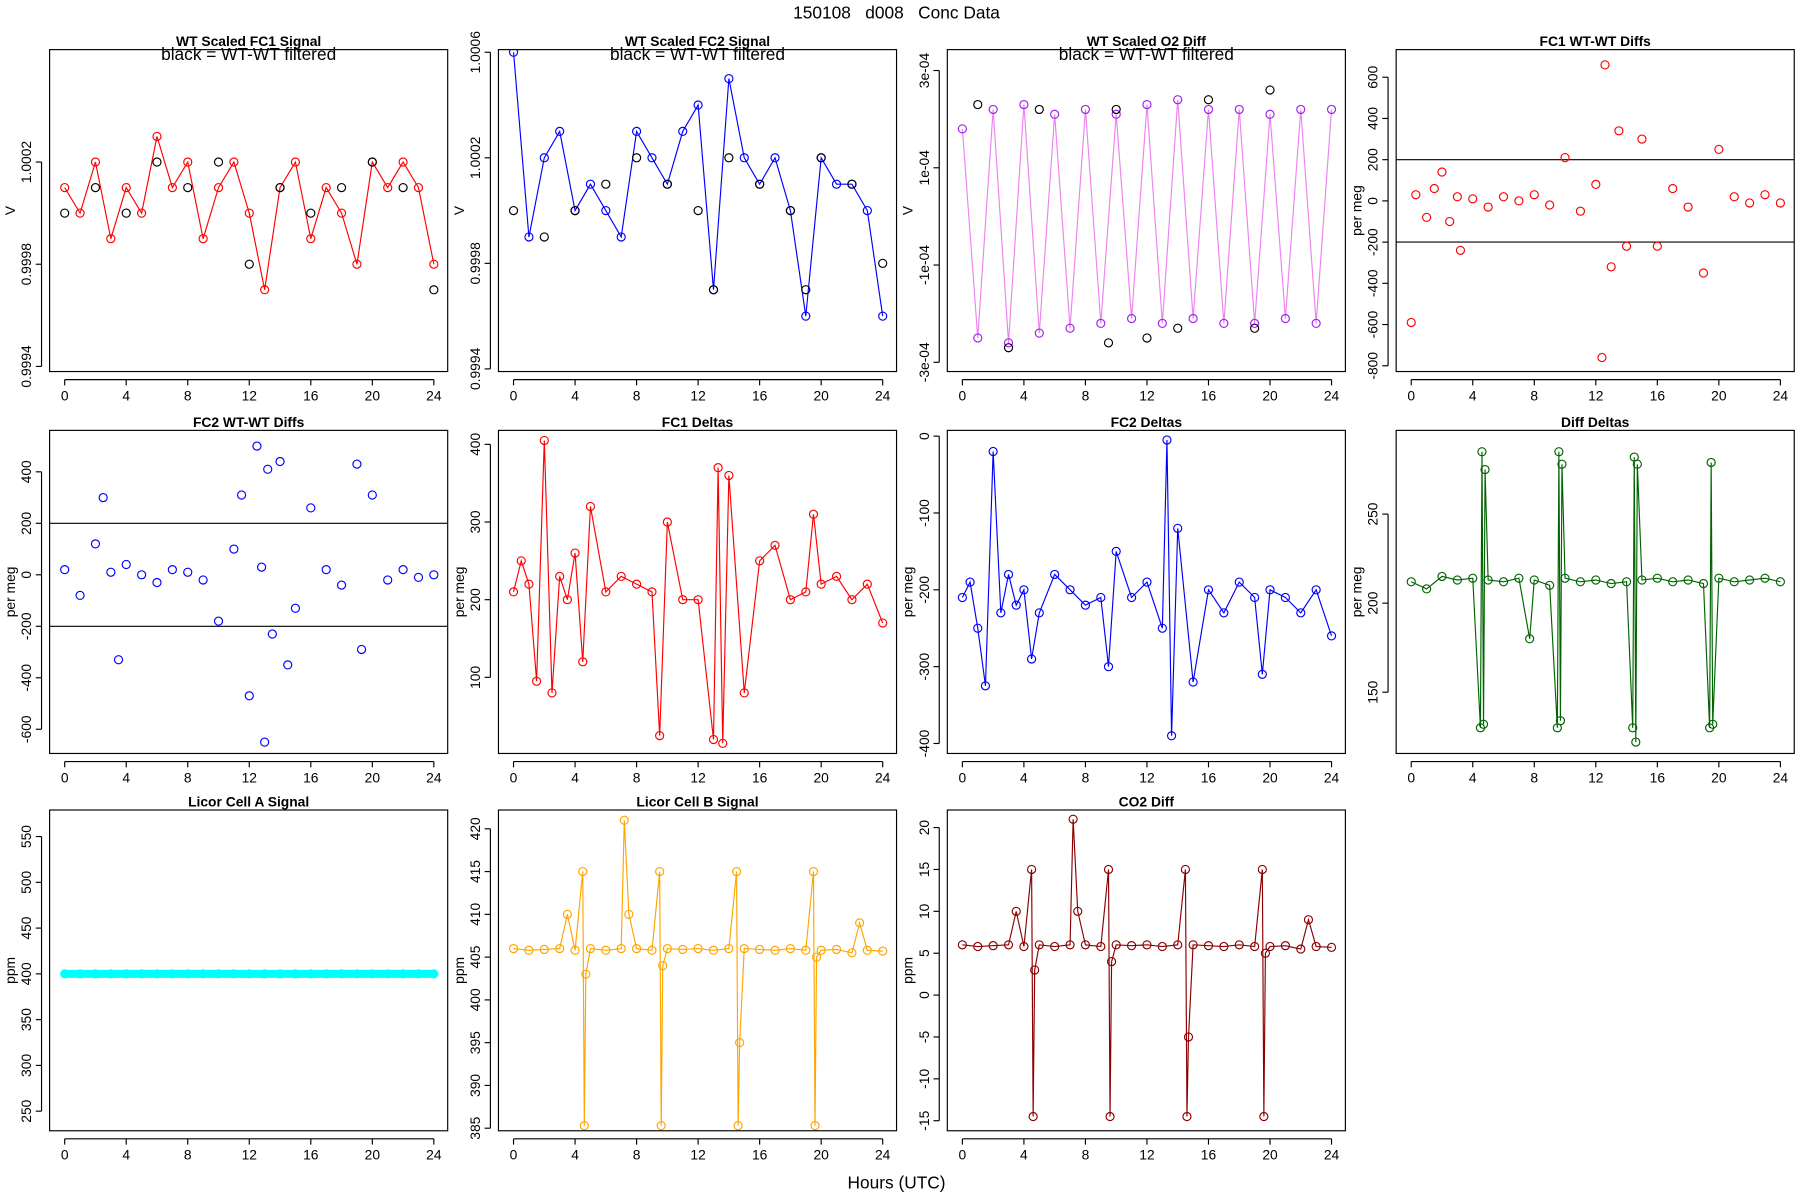 This screenshot has height=1200, width=1800. What do you see at coordinates (475, 52) in the screenshot?
I see `y-tick-label: 1.0006` at bounding box center [475, 52].